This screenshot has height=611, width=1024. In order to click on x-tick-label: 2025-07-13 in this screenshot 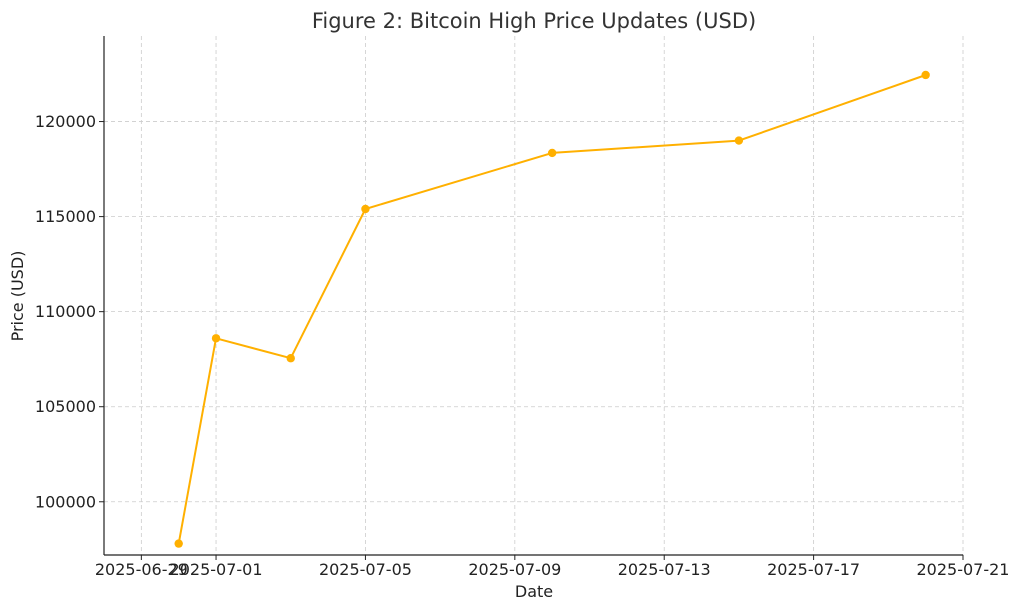, I will do `click(664, 569)`.